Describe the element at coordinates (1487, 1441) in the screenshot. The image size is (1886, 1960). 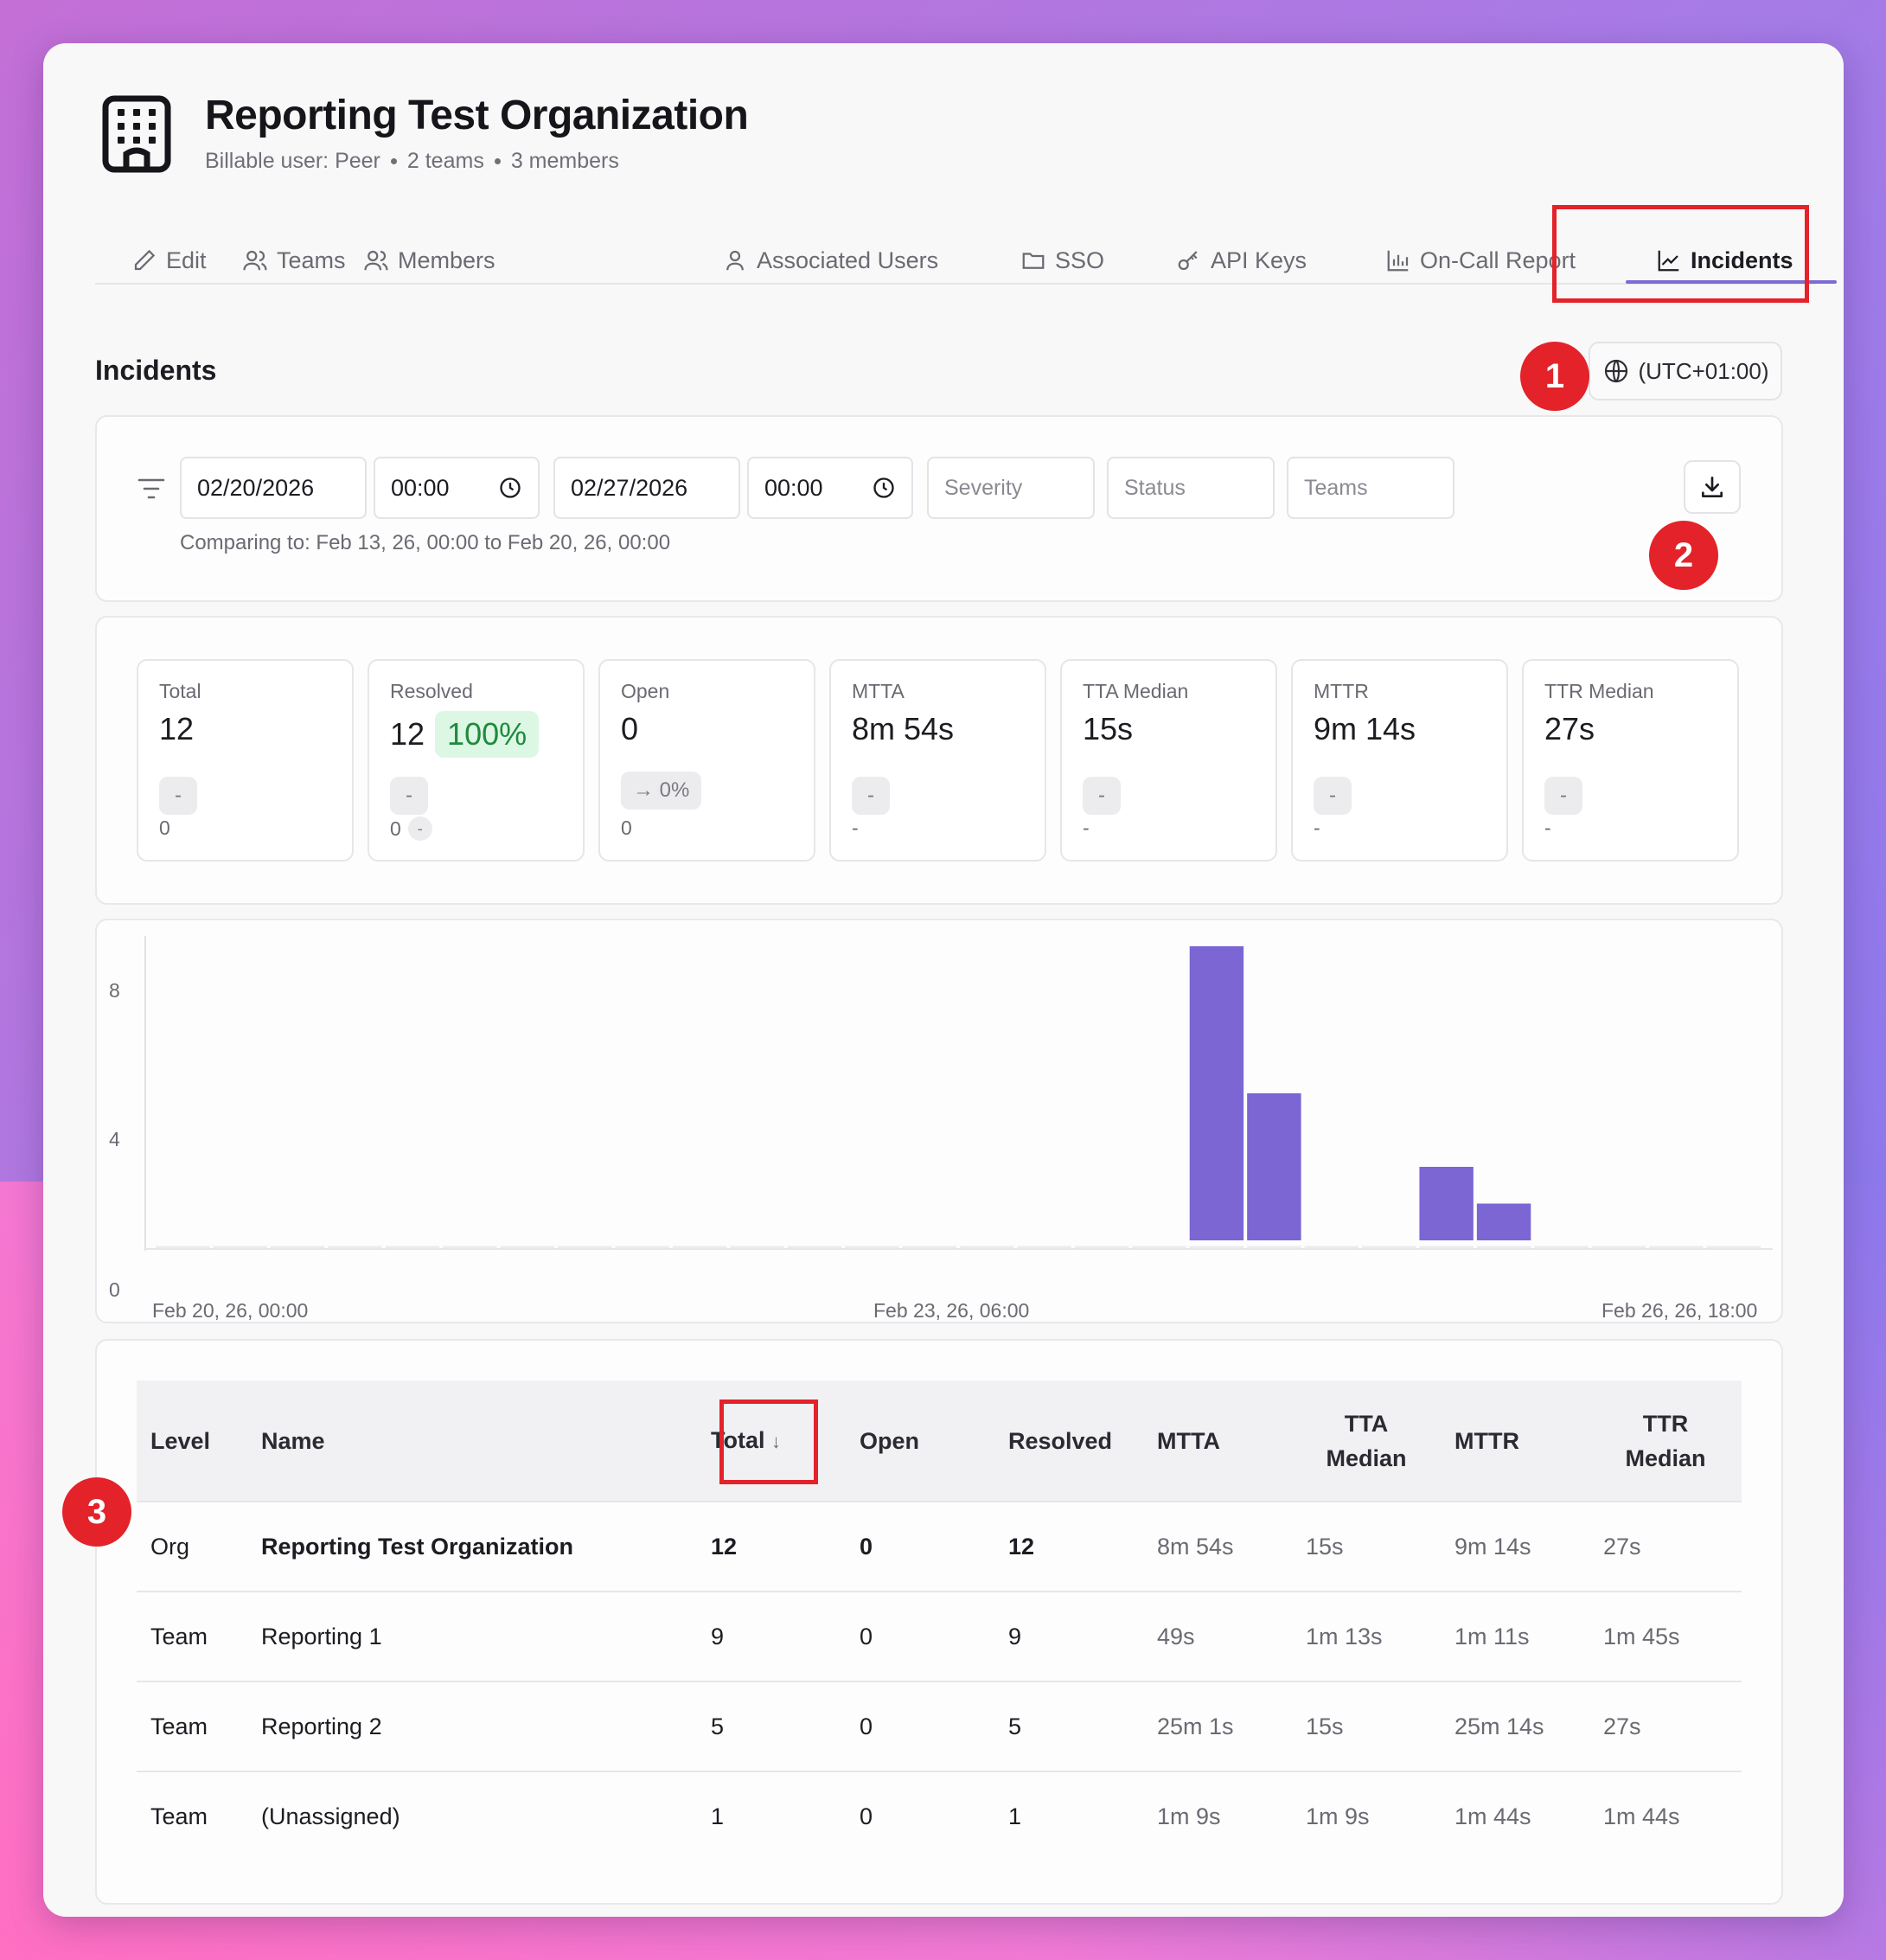
I see `col-mttr: MTTR` at that location.